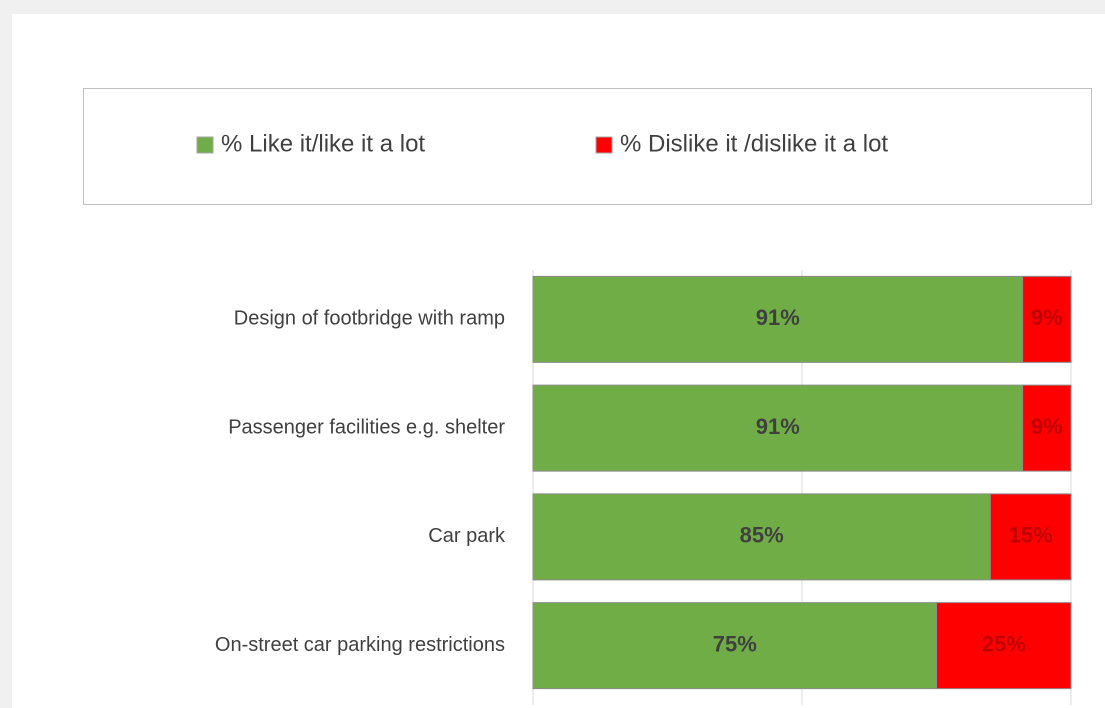 This screenshot has width=1105, height=708. I want to click on data-label: 25%, so click(1004, 643).